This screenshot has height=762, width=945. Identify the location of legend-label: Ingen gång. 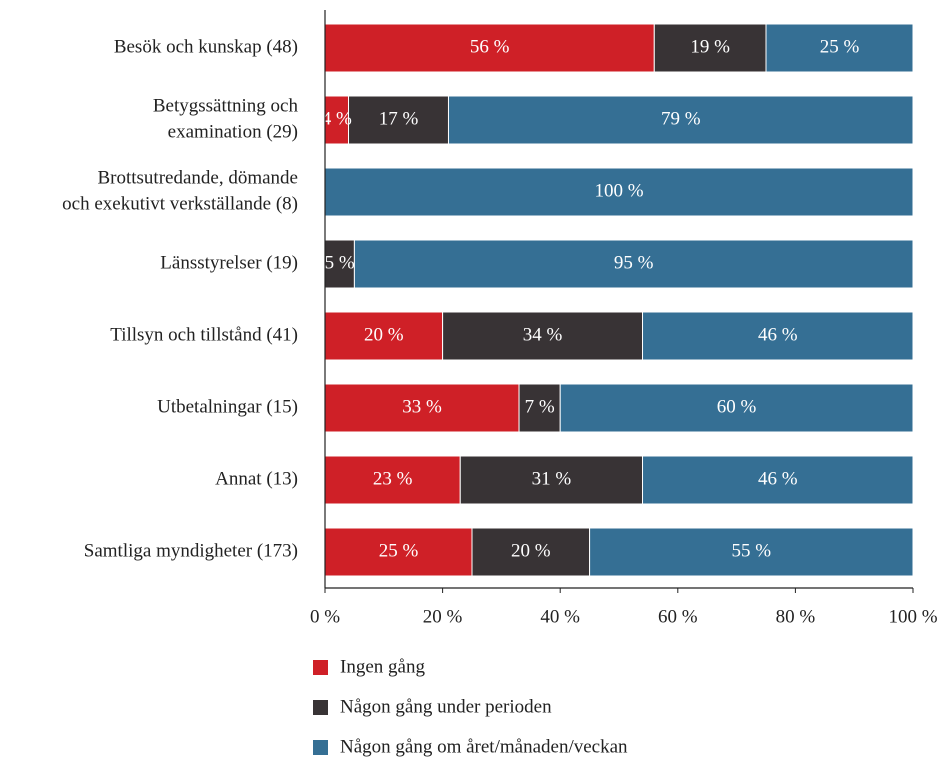
(382, 666).